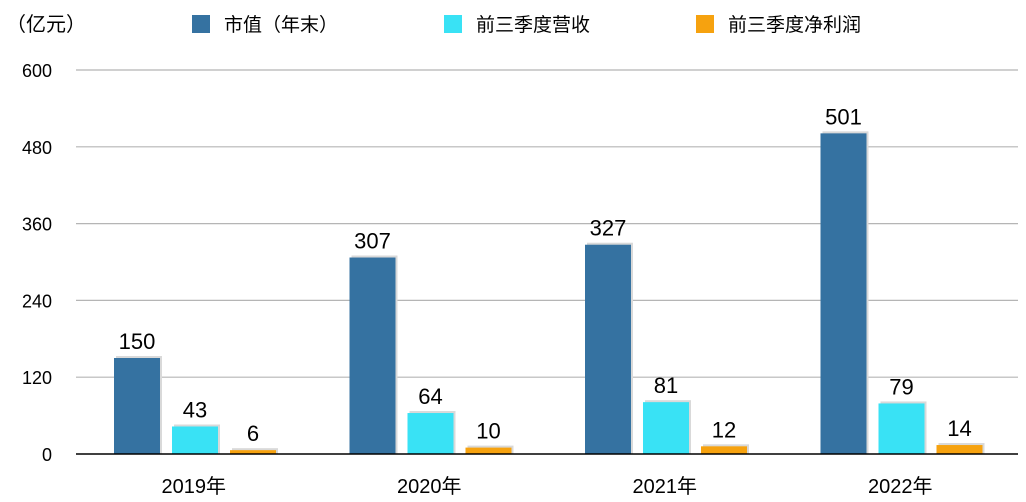 The image size is (1026, 502). Describe the element at coordinates (666, 385) in the screenshot. I see `data-label: 81` at that location.